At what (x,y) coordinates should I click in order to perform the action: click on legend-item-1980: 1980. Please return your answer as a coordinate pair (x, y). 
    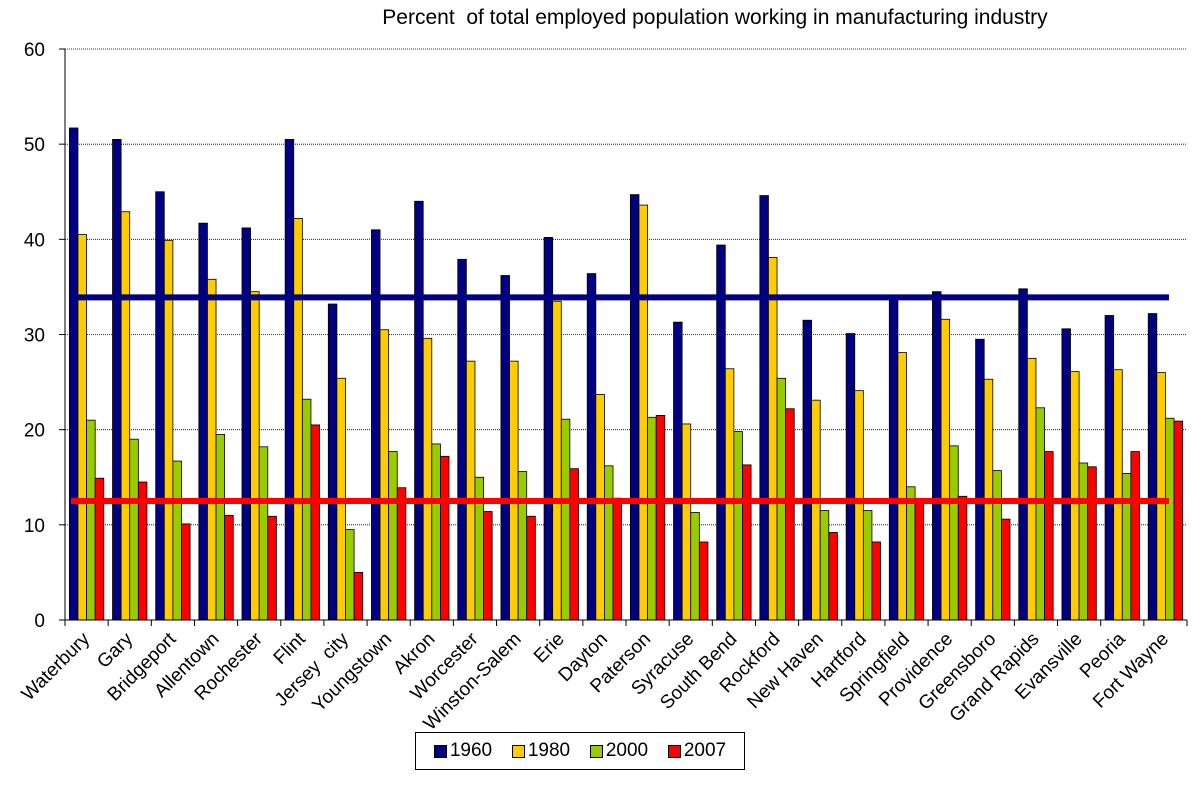
    Looking at the image, I should click on (541, 751).